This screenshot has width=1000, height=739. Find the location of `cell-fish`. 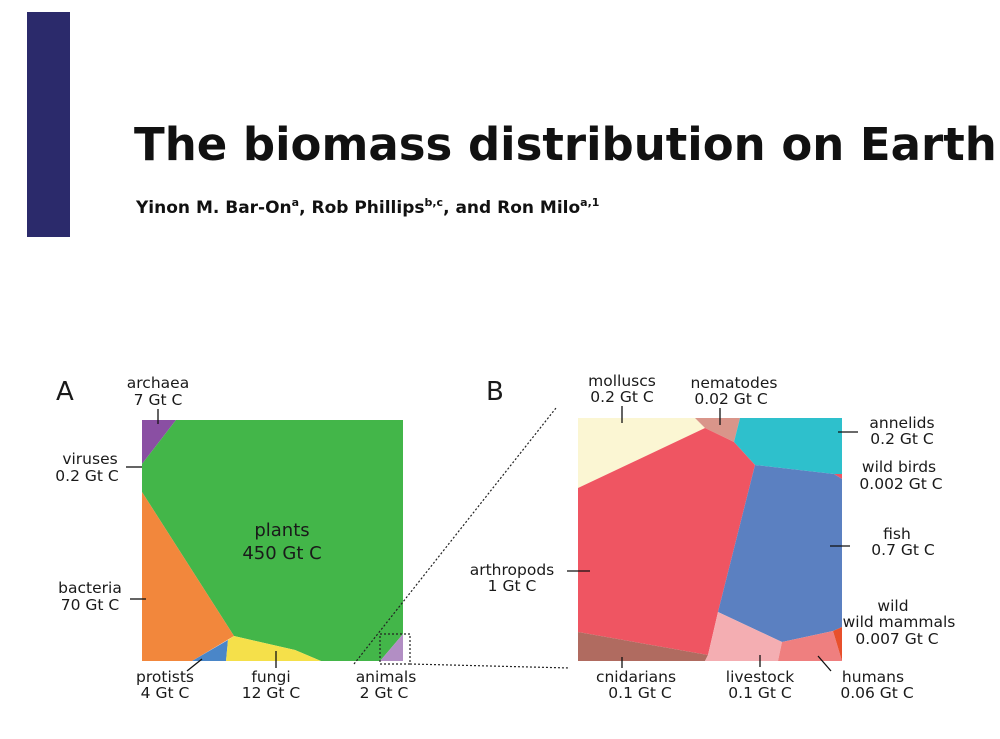

cell-fish is located at coordinates (780, 553).